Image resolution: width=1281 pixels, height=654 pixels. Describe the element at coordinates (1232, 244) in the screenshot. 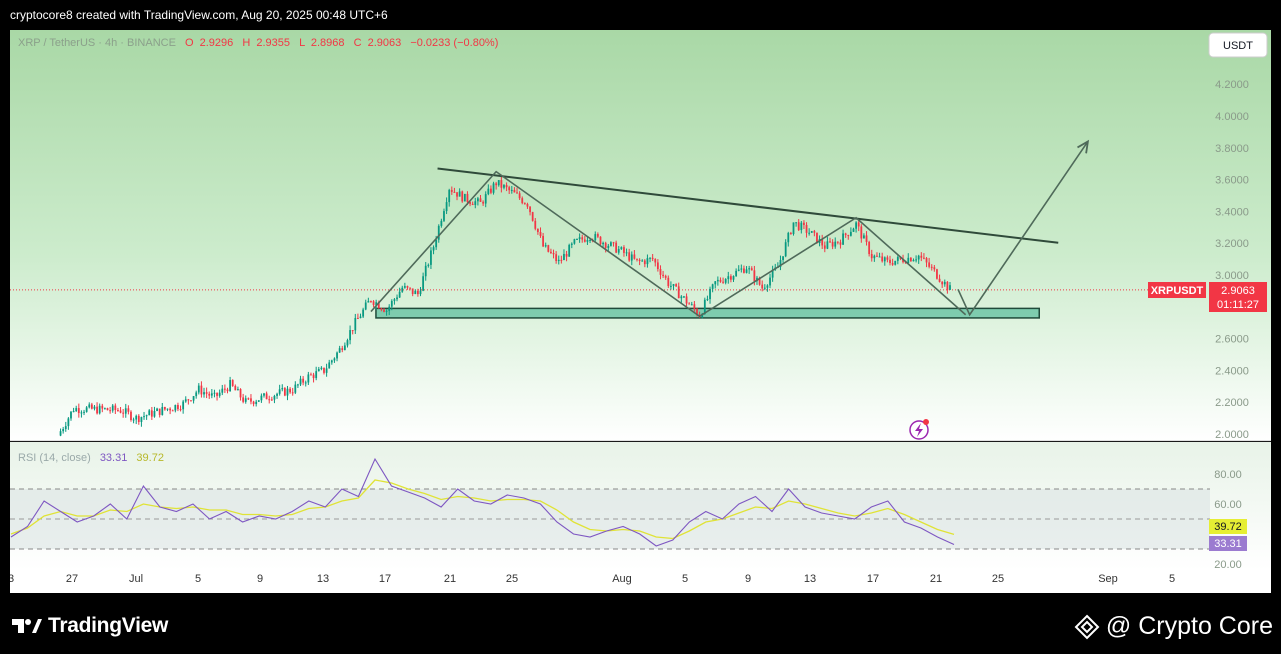

I see `price-tick-label: 3.2000` at that location.